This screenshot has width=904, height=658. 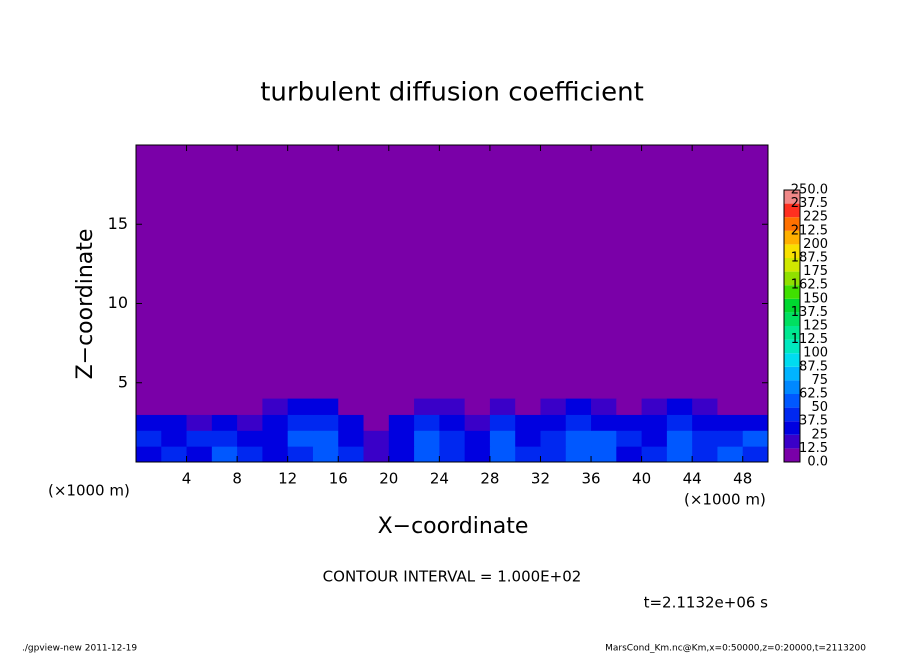 What do you see at coordinates (815, 353) in the screenshot?
I see `colorbar-label: 100` at bounding box center [815, 353].